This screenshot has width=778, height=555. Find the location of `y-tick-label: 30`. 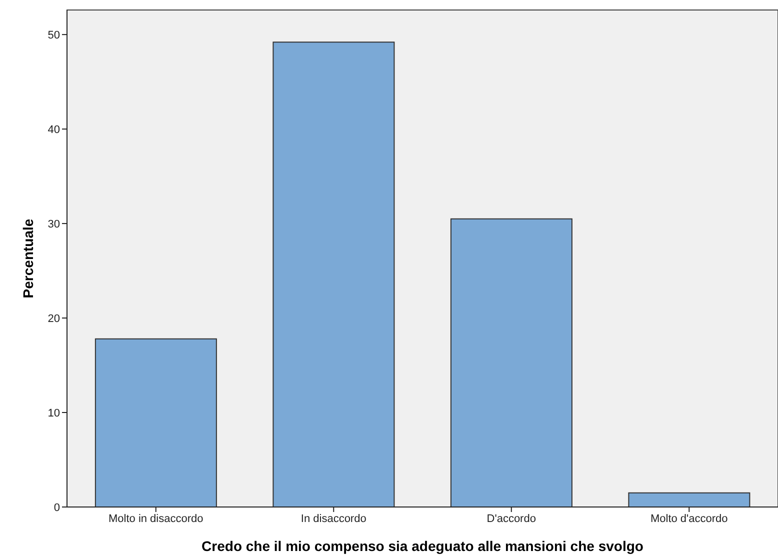

y-tick-label: 30 is located at coordinates (54, 224).